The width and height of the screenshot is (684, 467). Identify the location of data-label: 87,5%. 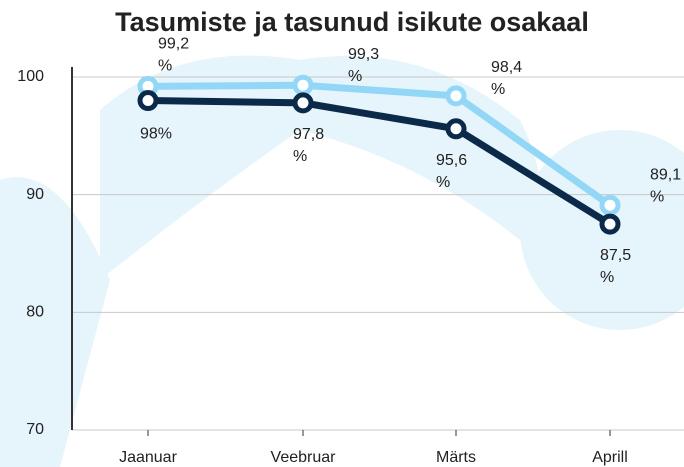
(615, 266).